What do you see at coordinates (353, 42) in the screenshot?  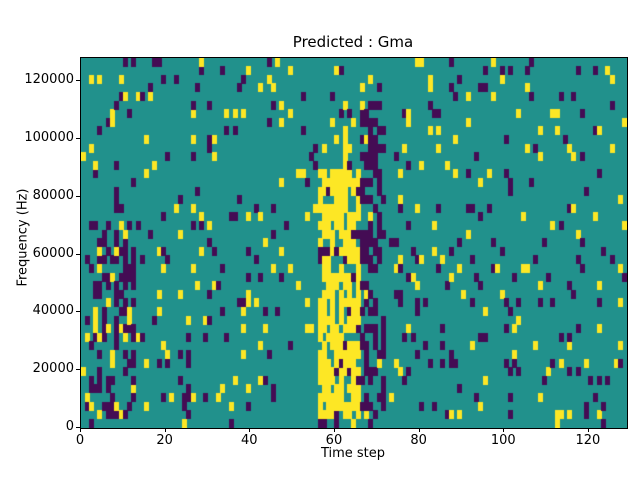 I see `chart-title: Predicted : Gma` at bounding box center [353, 42].